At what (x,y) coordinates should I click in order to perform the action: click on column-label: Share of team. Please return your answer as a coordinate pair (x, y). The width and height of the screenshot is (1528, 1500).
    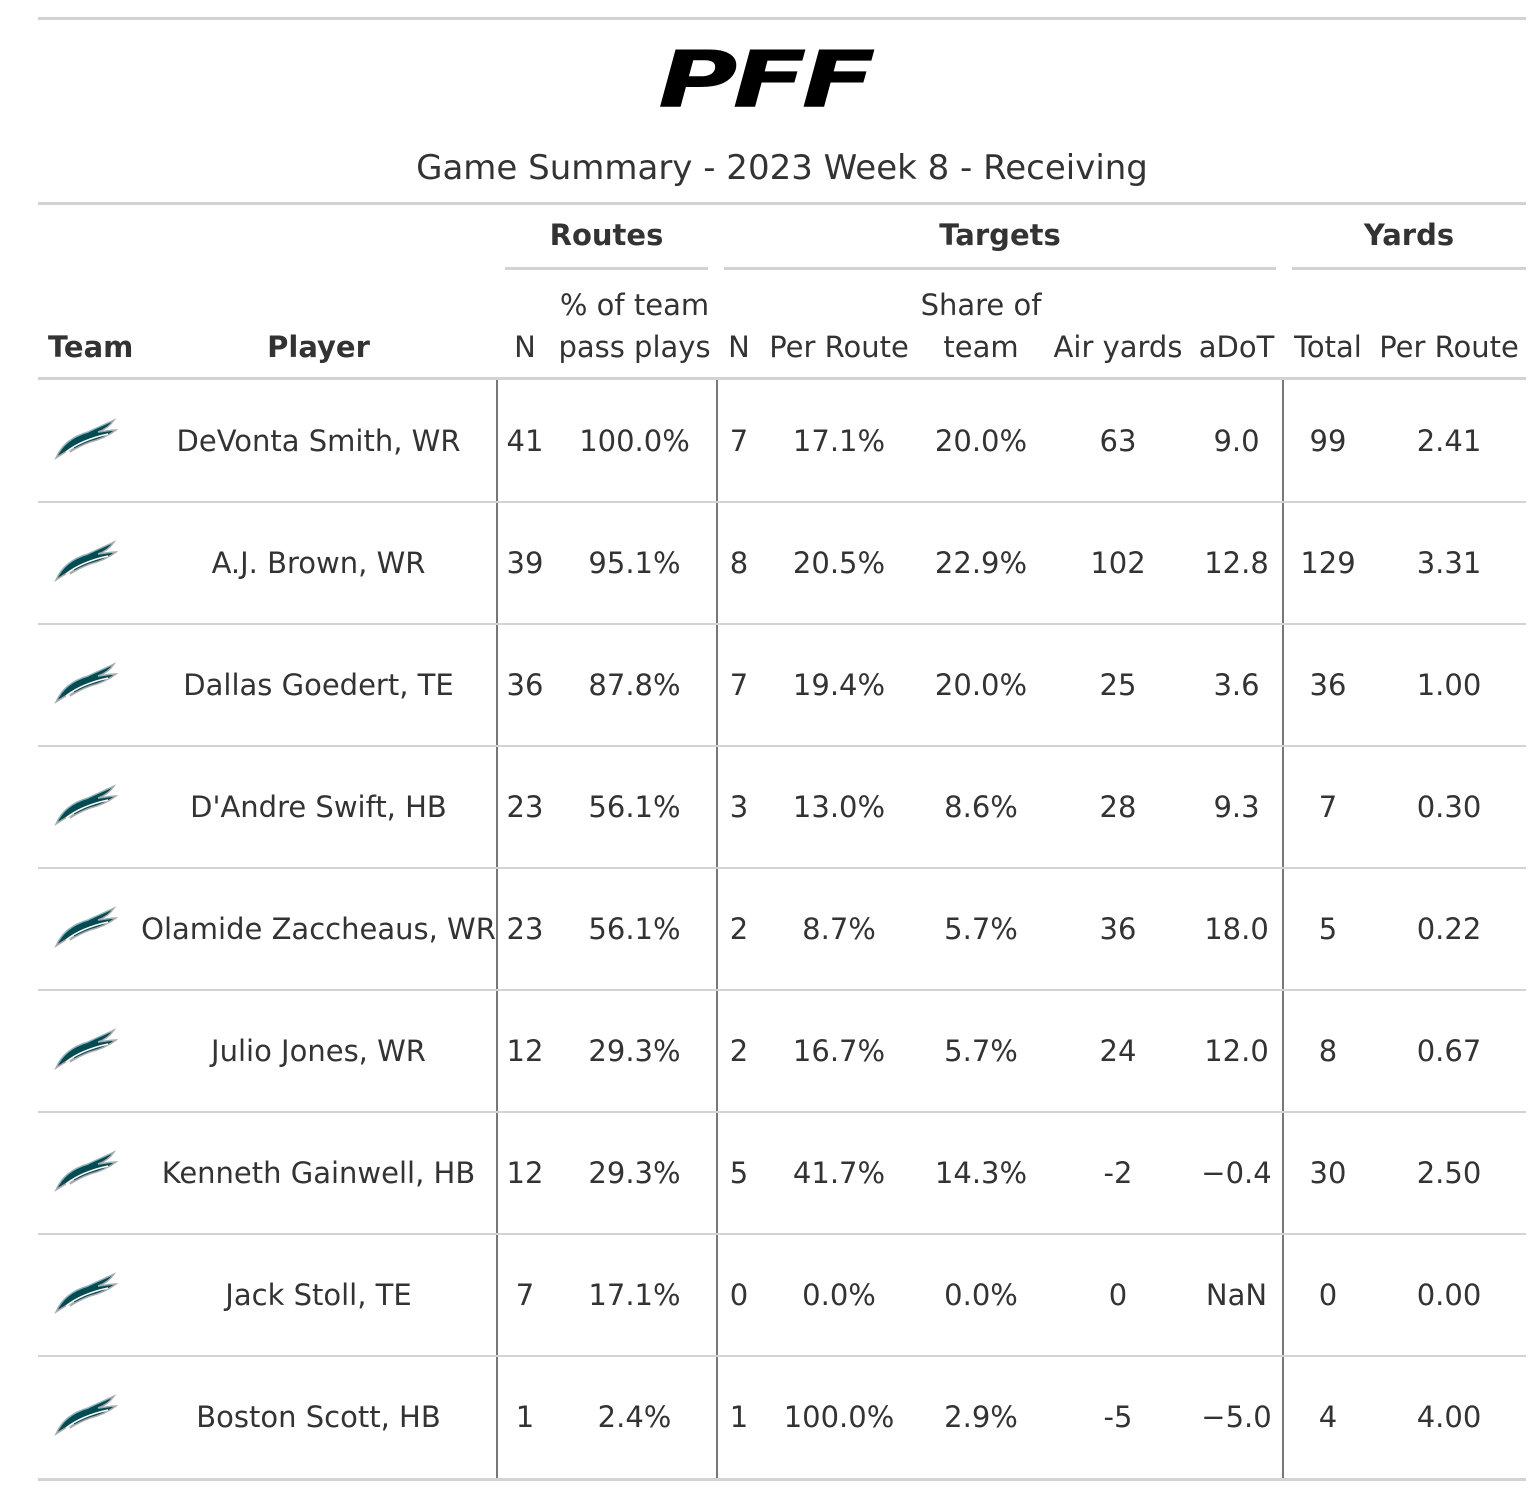
    Looking at the image, I should click on (981, 326).